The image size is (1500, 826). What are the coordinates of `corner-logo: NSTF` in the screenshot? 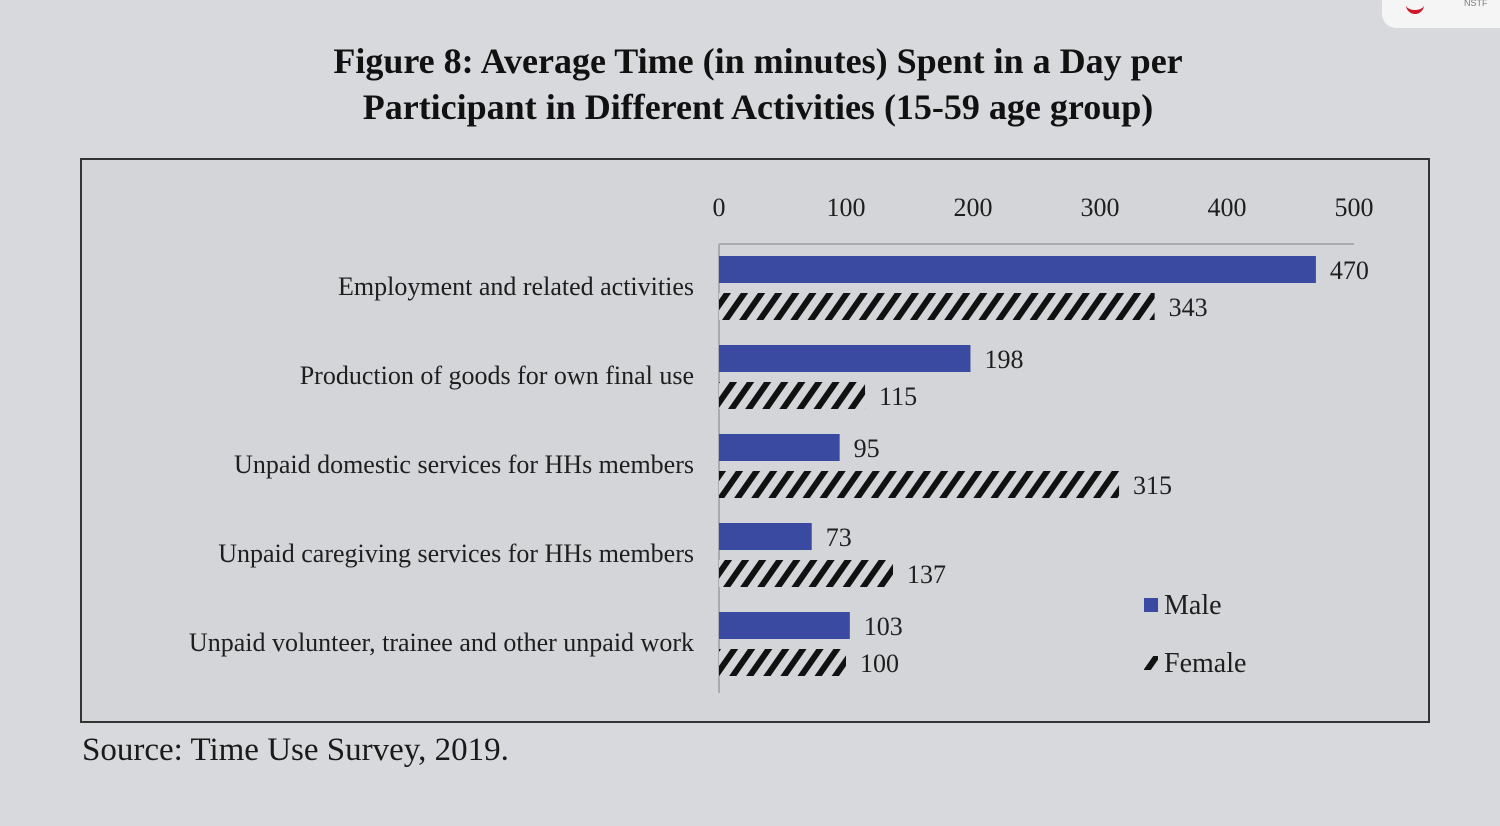 It's located at (1441, 14).